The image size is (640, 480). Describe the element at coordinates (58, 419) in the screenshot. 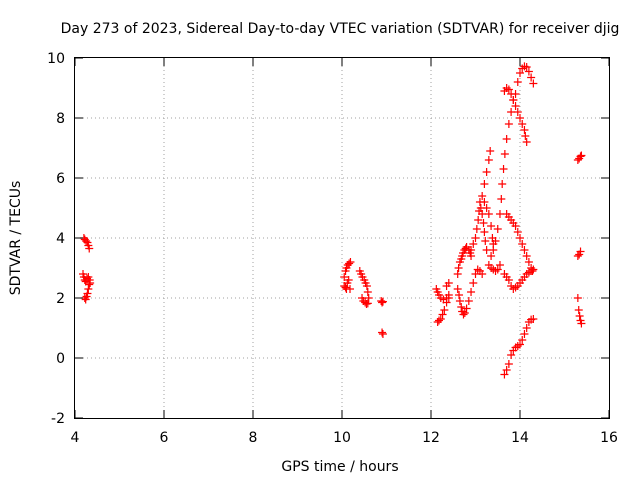

I see `y-tick-label: -2` at that location.